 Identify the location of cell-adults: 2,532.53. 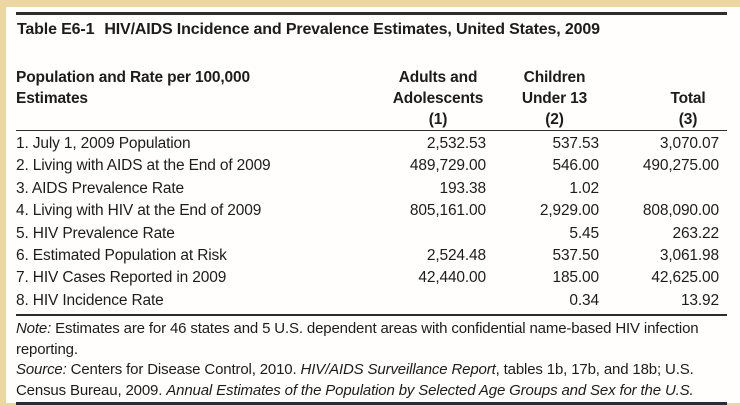
(456, 143).